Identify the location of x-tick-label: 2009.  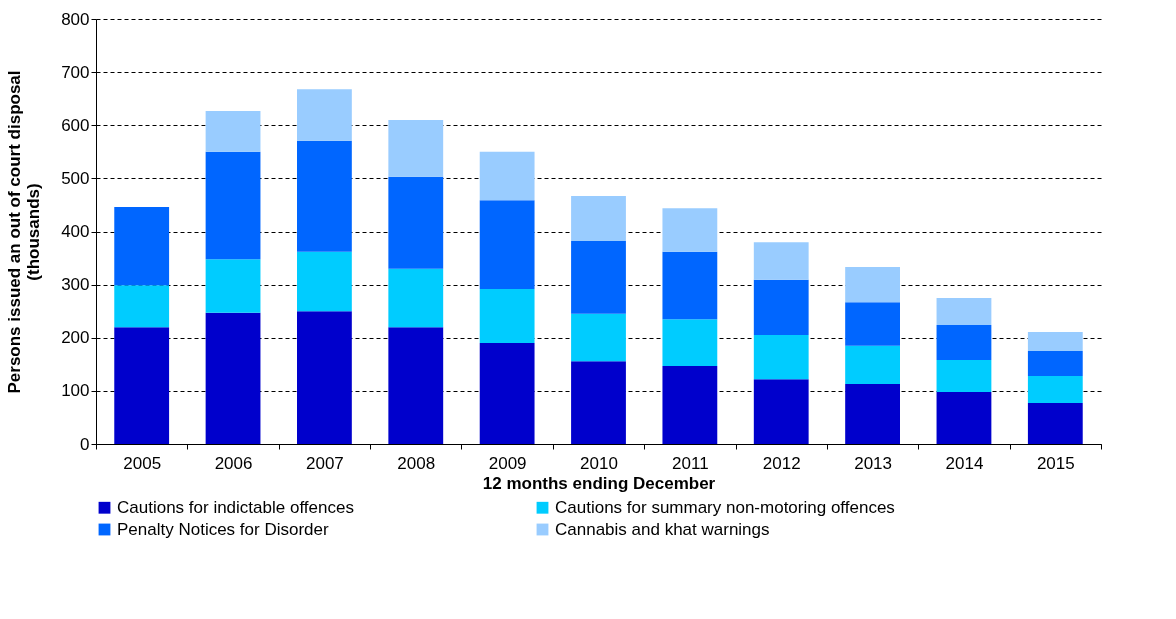
(507, 463).